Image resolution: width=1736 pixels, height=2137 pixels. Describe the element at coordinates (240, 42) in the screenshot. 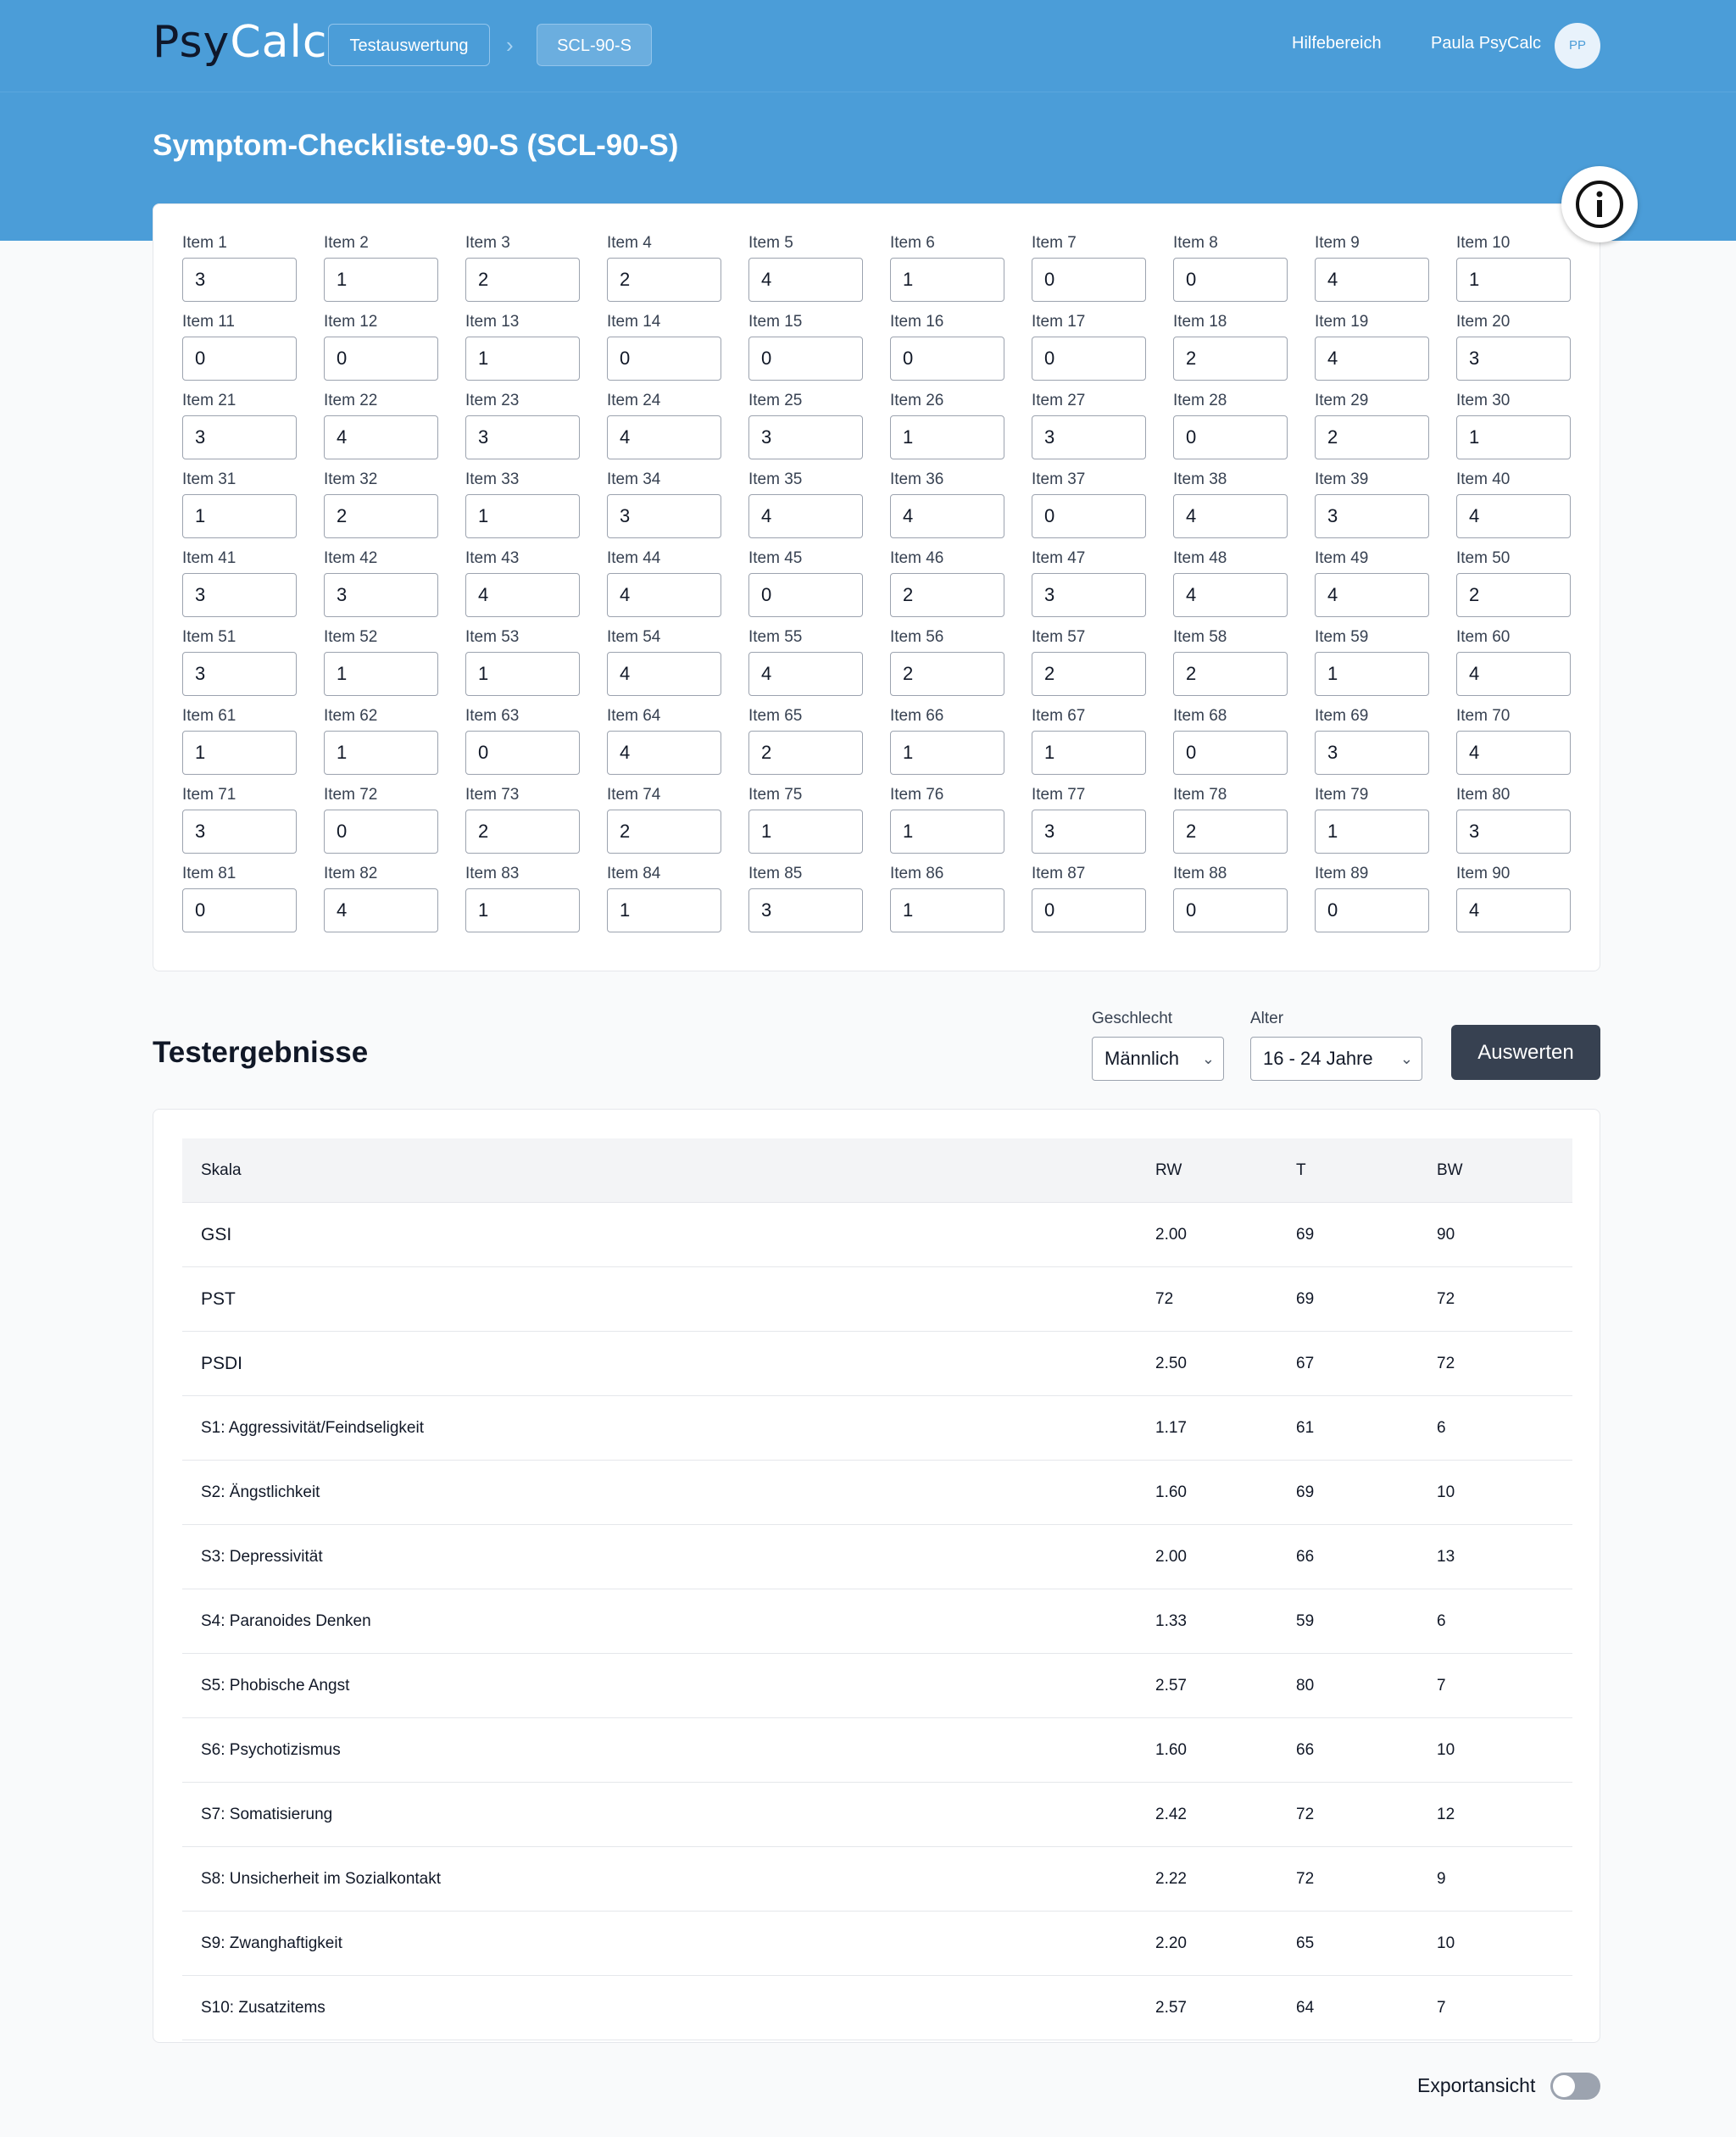

I see `psycalc-logo: PsyCalc` at that location.